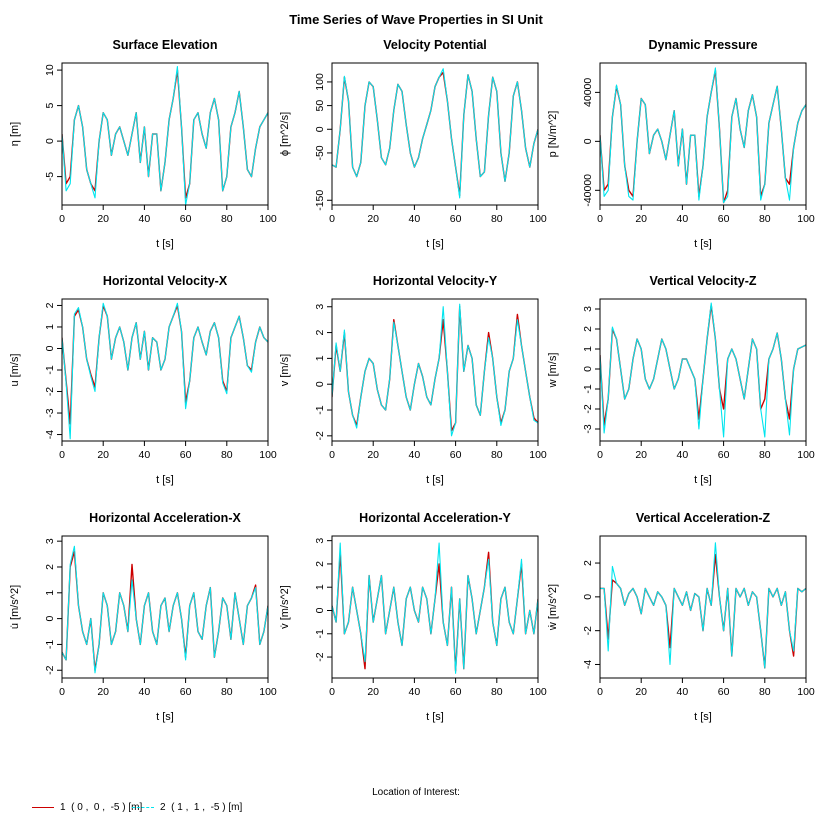 The width and height of the screenshot is (832, 834). Describe the element at coordinates (320, 152) in the screenshot. I see `y-tick-label: -50` at that location.